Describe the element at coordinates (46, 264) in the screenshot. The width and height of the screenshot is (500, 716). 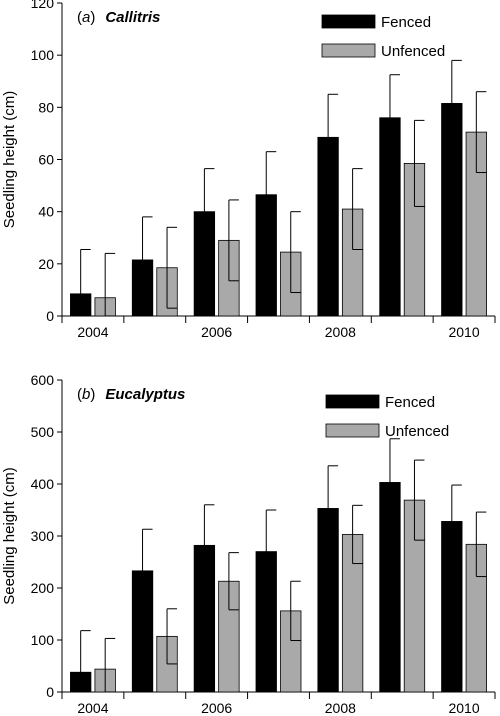
I see `y-tick-label: 20` at that location.